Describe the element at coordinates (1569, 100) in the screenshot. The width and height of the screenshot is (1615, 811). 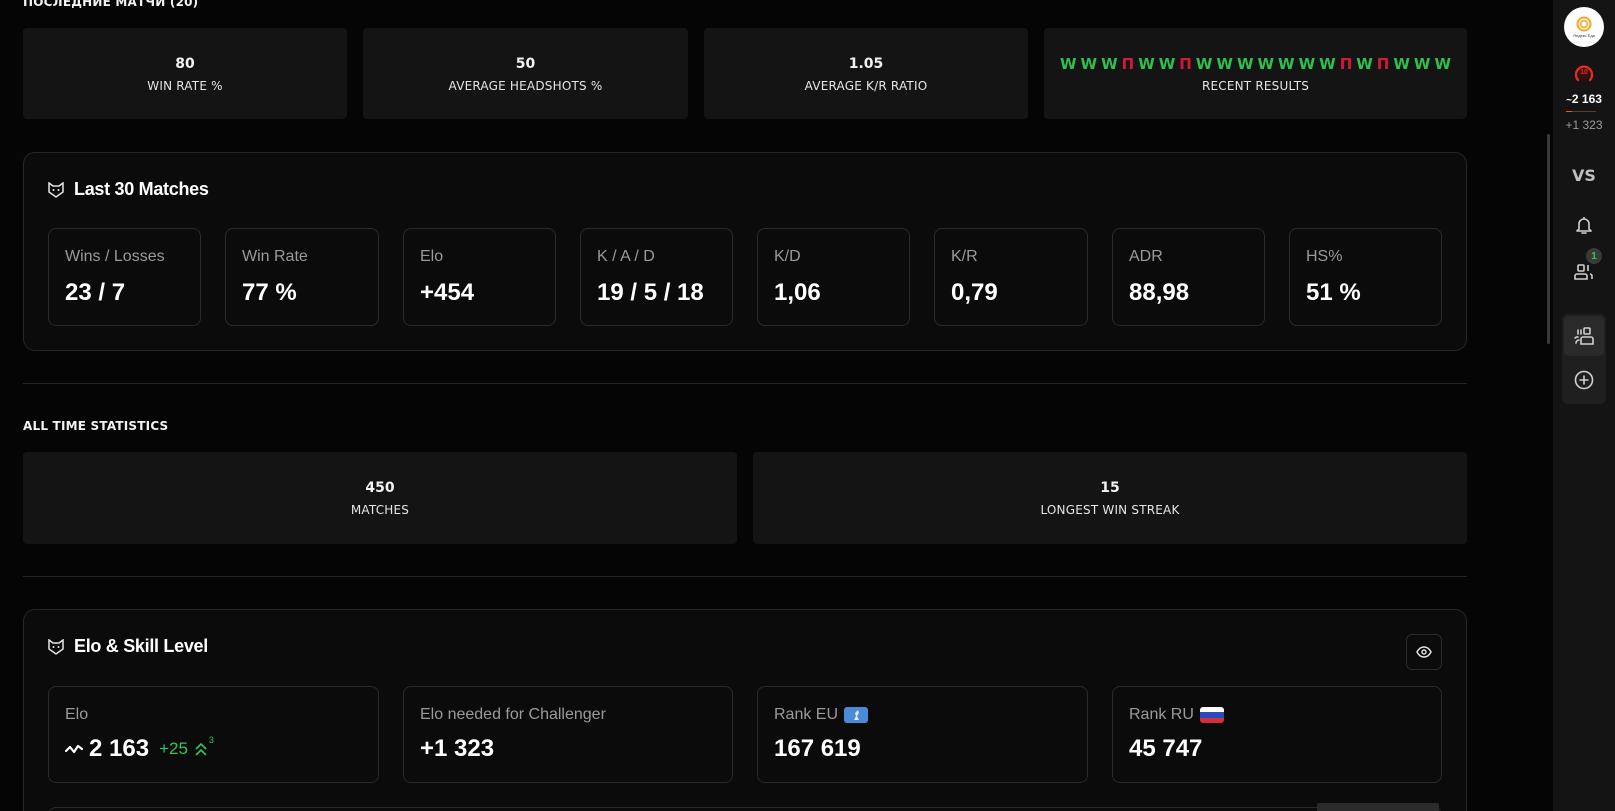
I see `elo-trend-icon: ~` at that location.